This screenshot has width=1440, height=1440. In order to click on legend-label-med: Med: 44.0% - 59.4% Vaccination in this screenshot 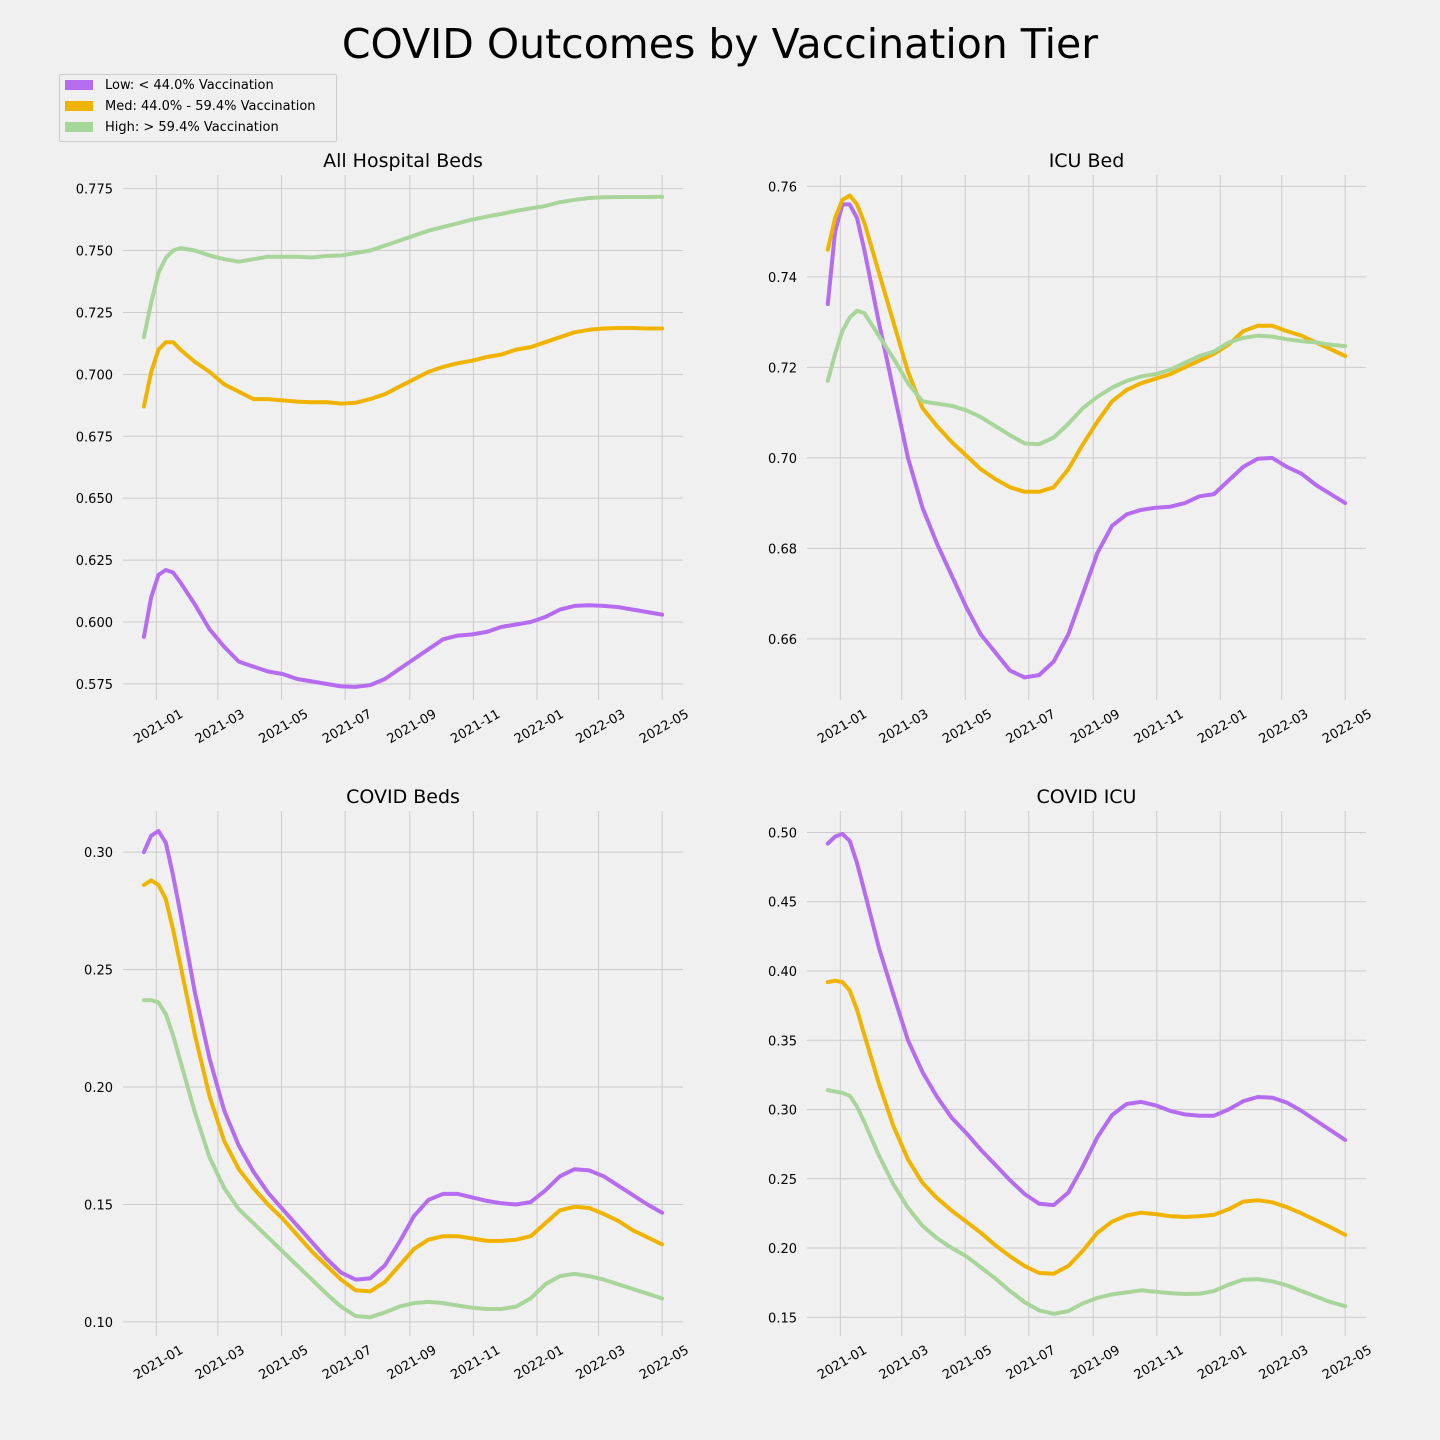, I will do `click(210, 106)`.